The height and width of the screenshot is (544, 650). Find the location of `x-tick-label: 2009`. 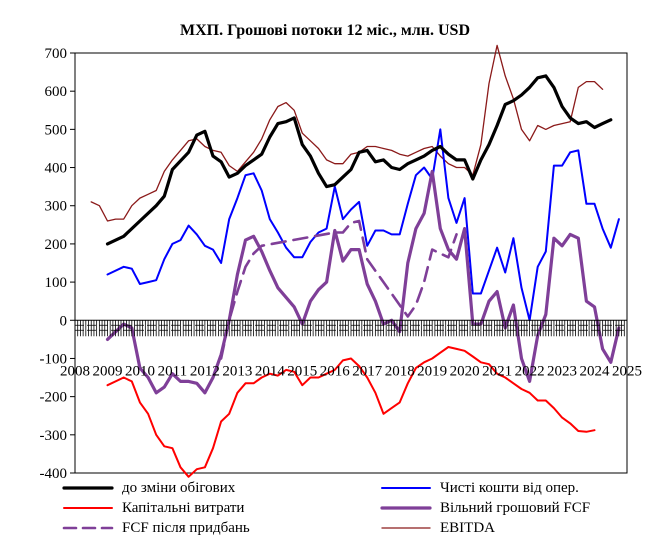

x-tick-label: 2009 is located at coordinates (107, 371).